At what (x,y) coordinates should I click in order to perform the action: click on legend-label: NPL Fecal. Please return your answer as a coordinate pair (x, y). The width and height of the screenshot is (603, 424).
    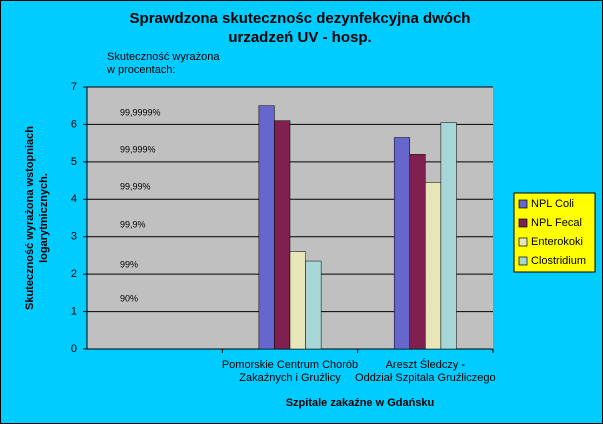
    Looking at the image, I should click on (556, 223).